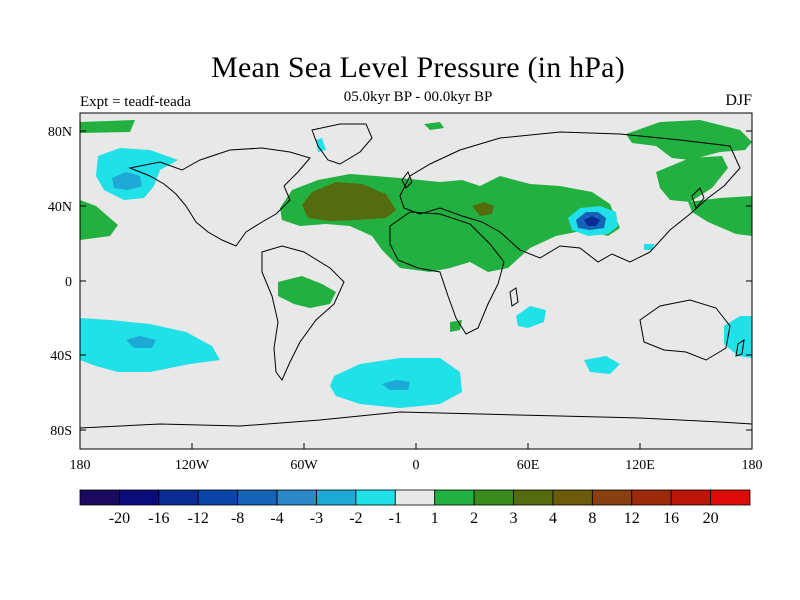 This screenshot has height=600, width=800. I want to click on lat-label: 40N, so click(60, 207).